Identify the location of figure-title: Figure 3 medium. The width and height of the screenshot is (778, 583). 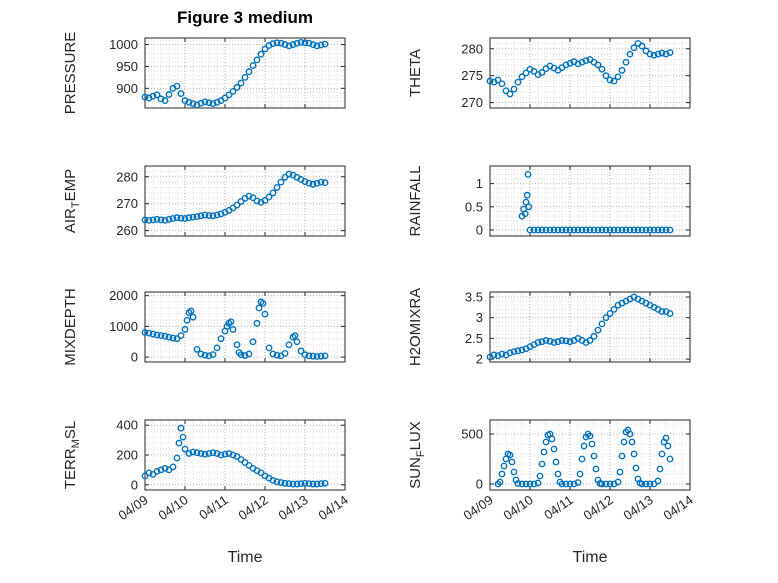
(245, 17).